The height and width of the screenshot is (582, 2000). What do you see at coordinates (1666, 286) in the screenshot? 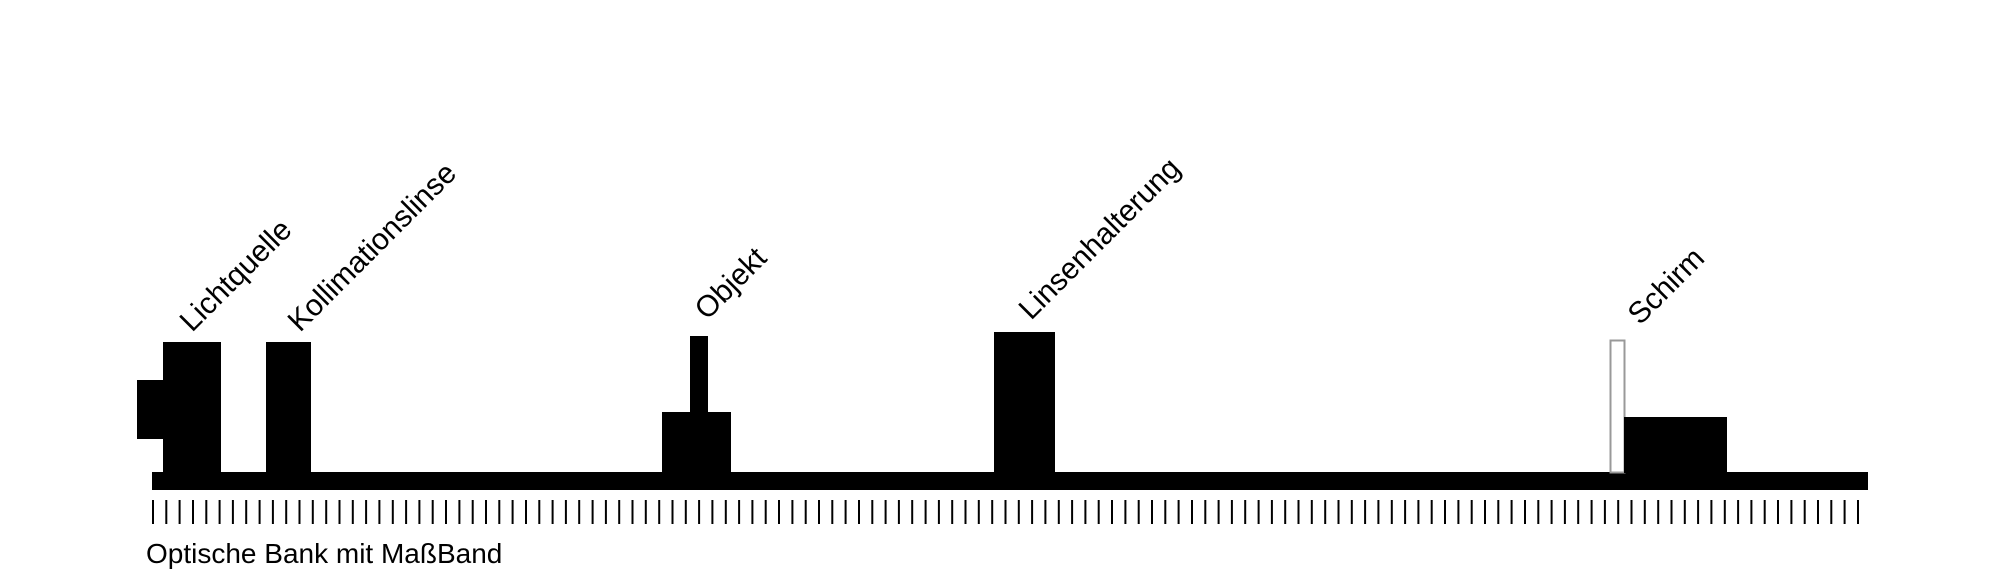
I see `screen-label: Schirm` at bounding box center [1666, 286].